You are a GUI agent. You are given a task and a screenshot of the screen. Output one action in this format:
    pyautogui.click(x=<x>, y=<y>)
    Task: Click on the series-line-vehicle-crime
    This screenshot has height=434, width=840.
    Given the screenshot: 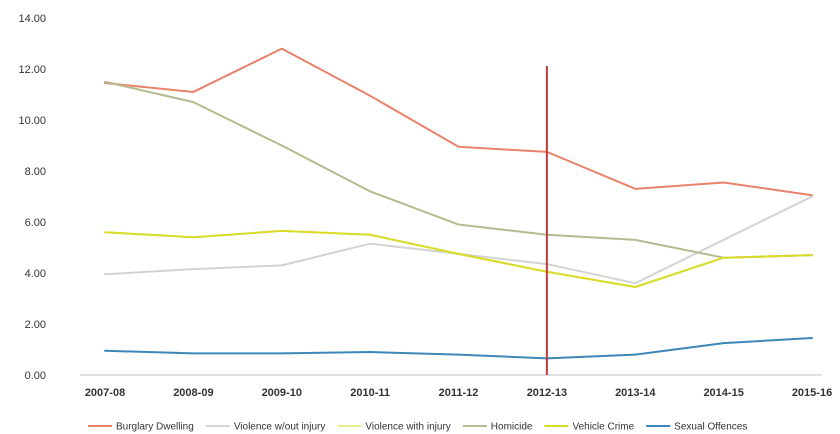 What is the action you would take?
    pyautogui.click(x=458, y=259)
    